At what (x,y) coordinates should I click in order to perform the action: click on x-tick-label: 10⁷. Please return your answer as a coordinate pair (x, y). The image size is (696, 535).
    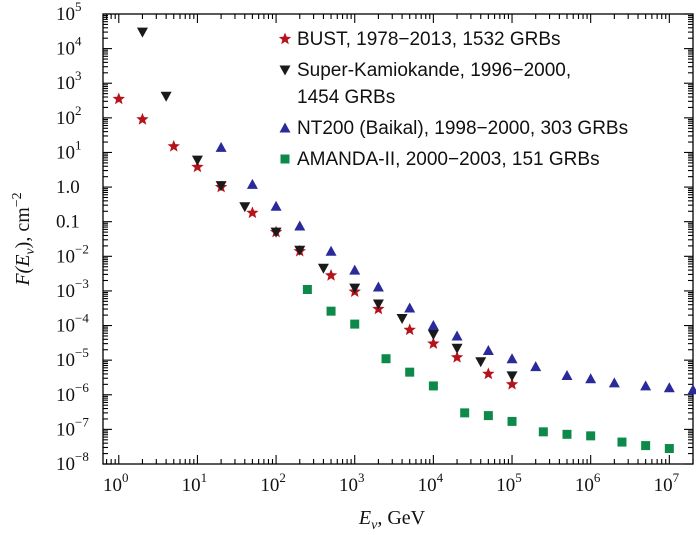
    Looking at the image, I should click on (667, 483).